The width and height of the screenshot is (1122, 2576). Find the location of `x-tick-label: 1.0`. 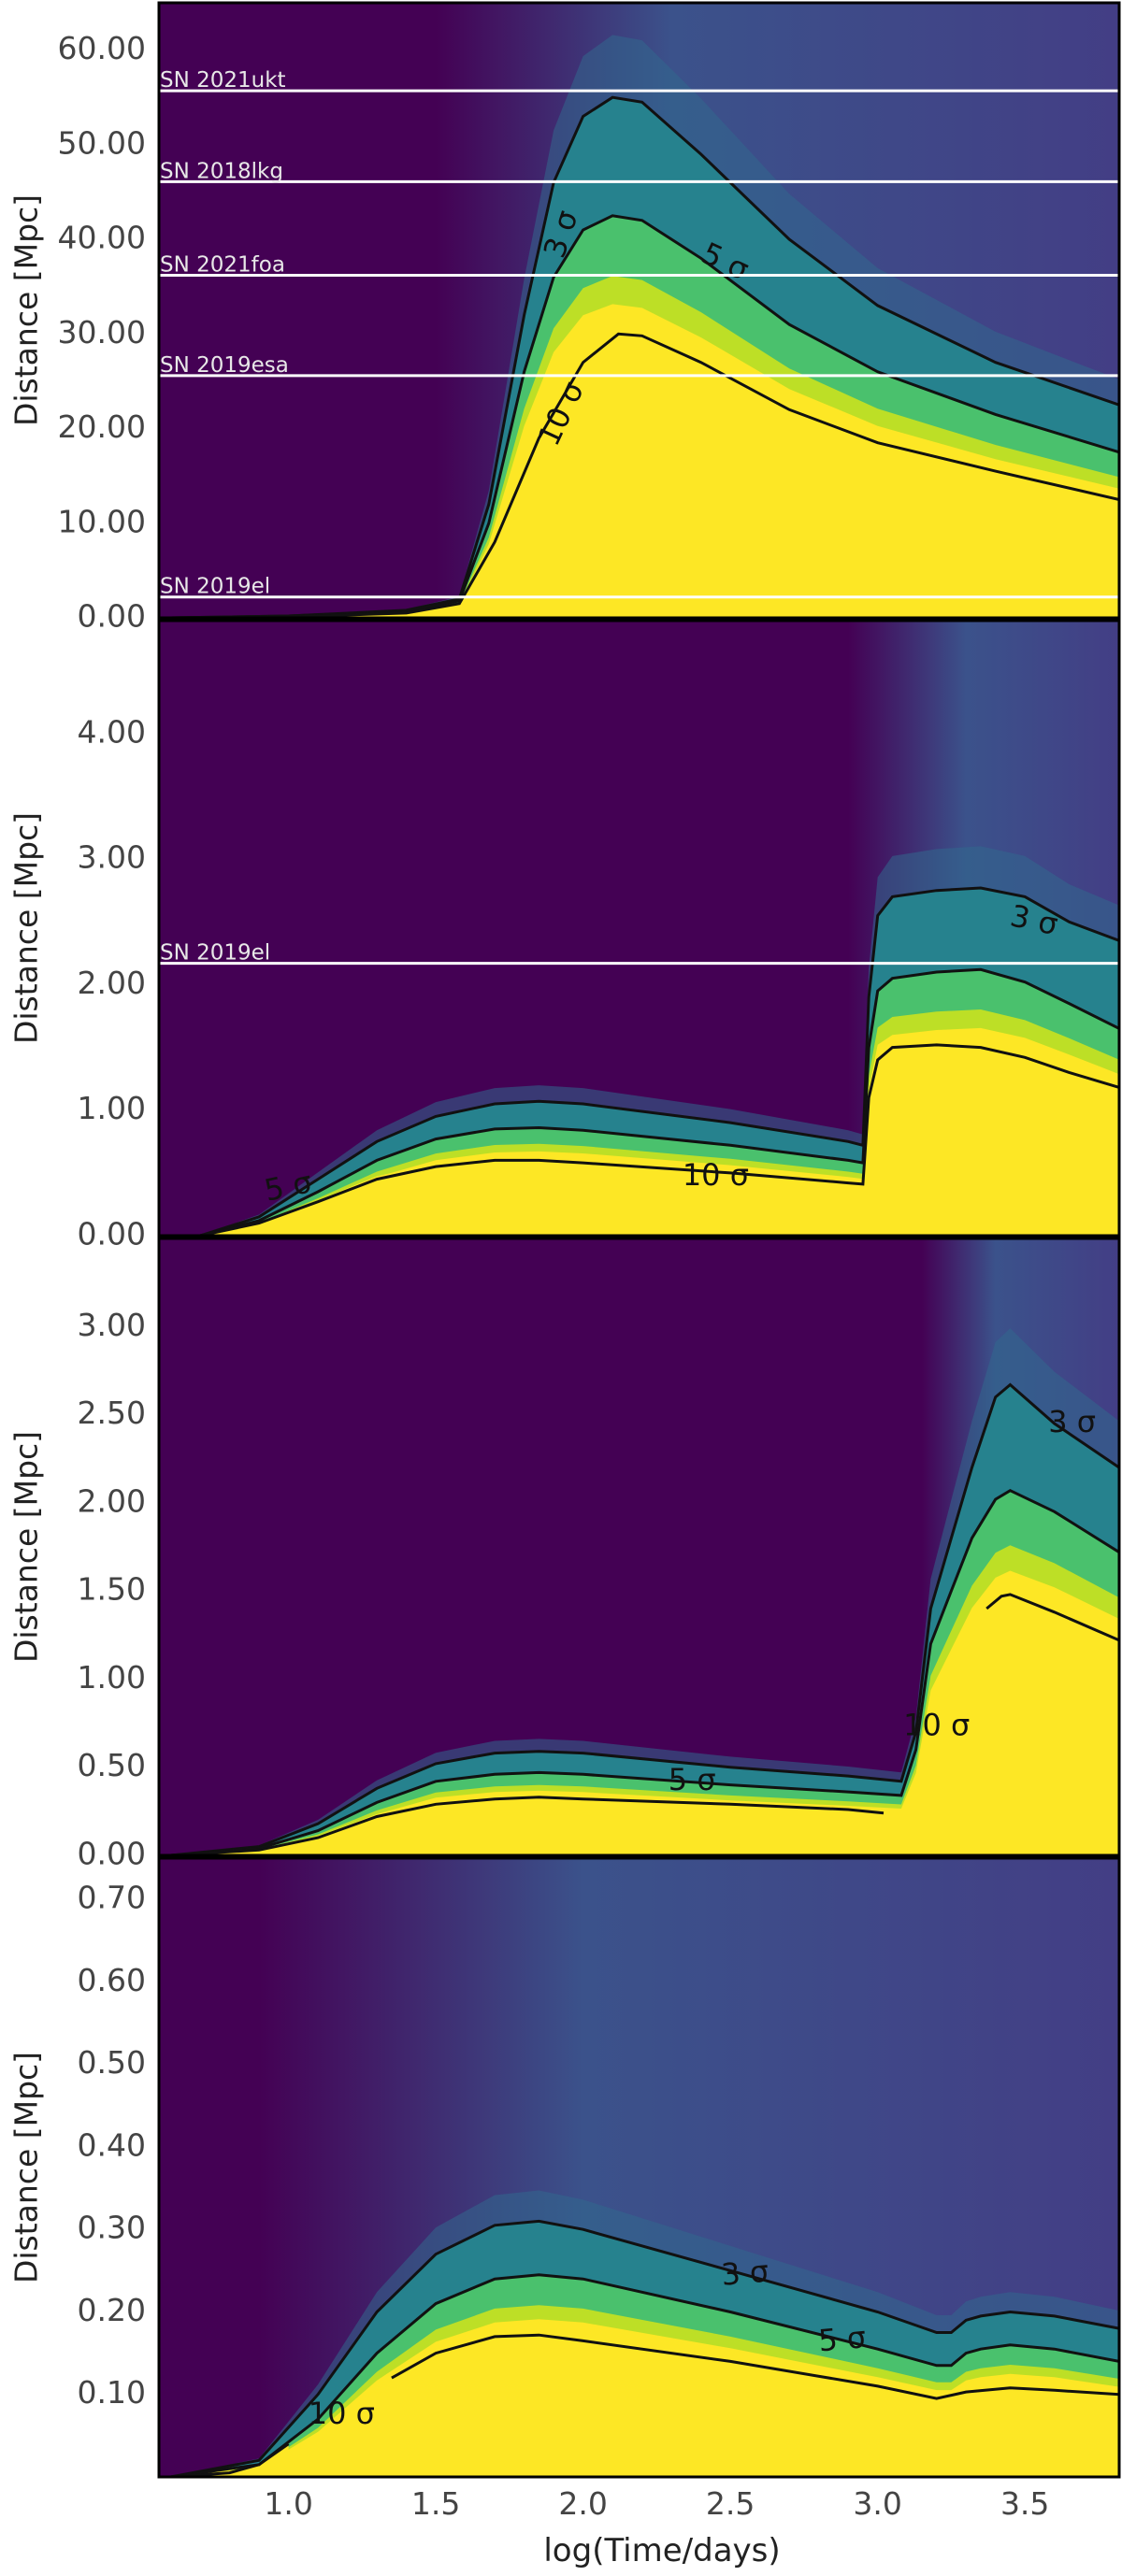

x-tick-label: 1.0 is located at coordinates (288, 2503).